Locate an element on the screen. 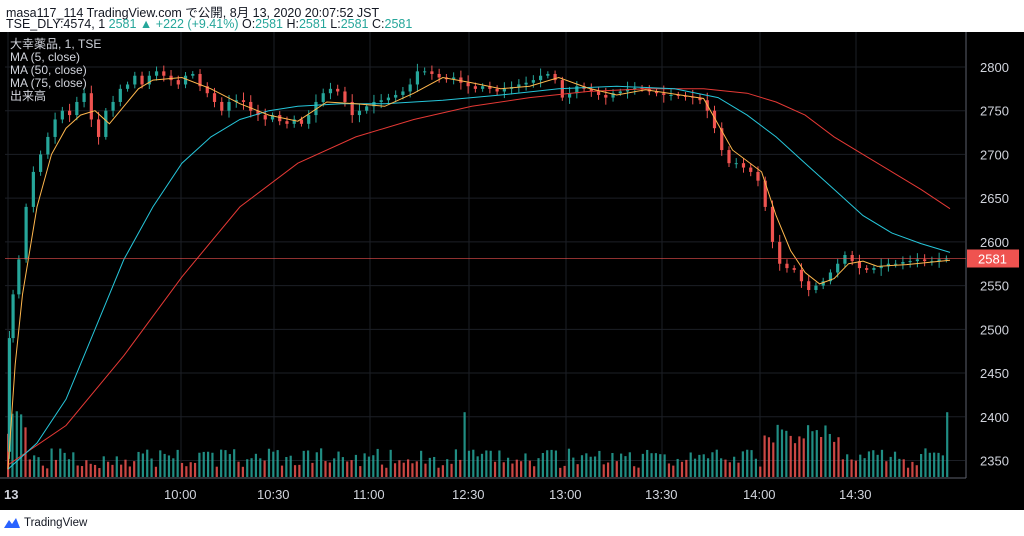 This screenshot has width=1024, height=536. y-tick-label: 2400 is located at coordinates (994, 417).